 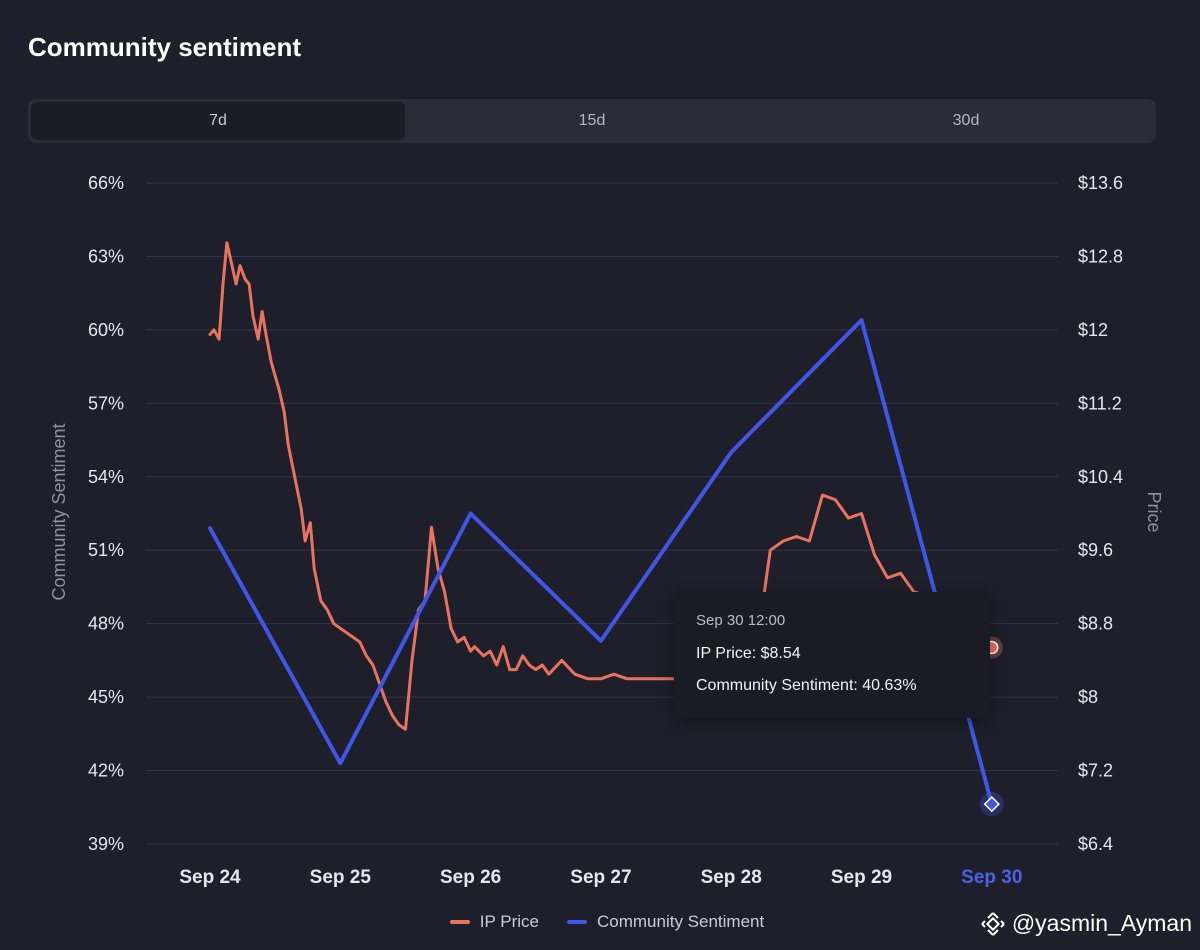 What do you see at coordinates (731, 877) in the screenshot?
I see `x-tick-label: Sep 28` at bounding box center [731, 877].